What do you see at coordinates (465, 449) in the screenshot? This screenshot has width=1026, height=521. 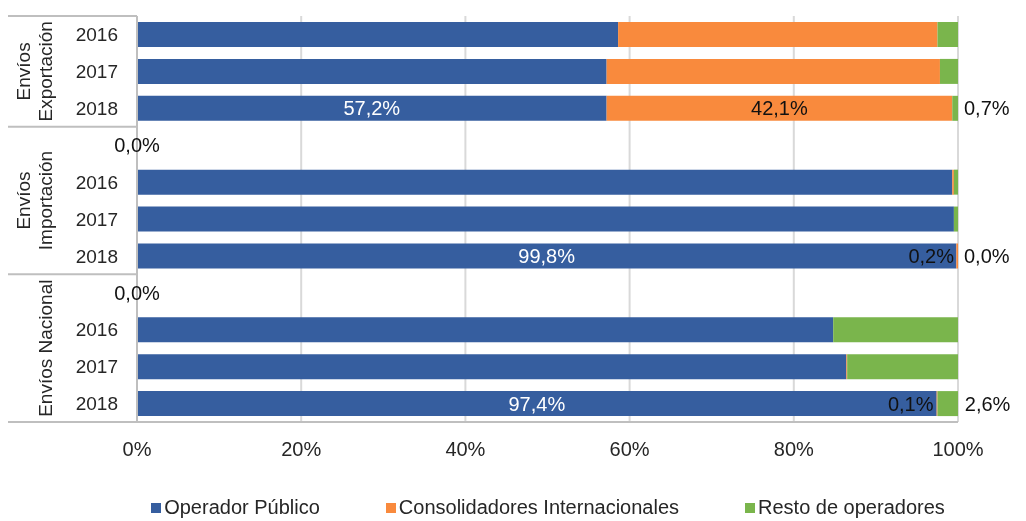 I see `x-tick-label: 40%` at bounding box center [465, 449].